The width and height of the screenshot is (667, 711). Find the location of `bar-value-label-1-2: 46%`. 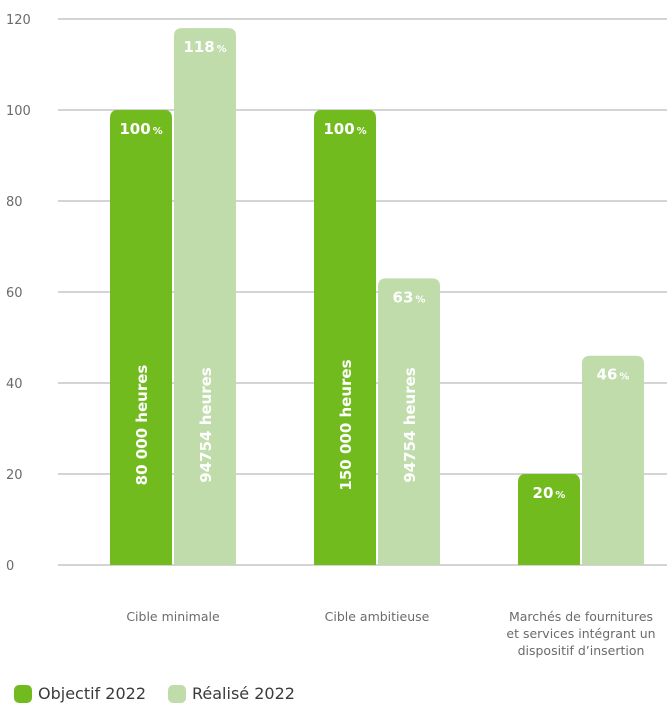

bar-value-label-1-2: 46% is located at coordinates (613, 375).